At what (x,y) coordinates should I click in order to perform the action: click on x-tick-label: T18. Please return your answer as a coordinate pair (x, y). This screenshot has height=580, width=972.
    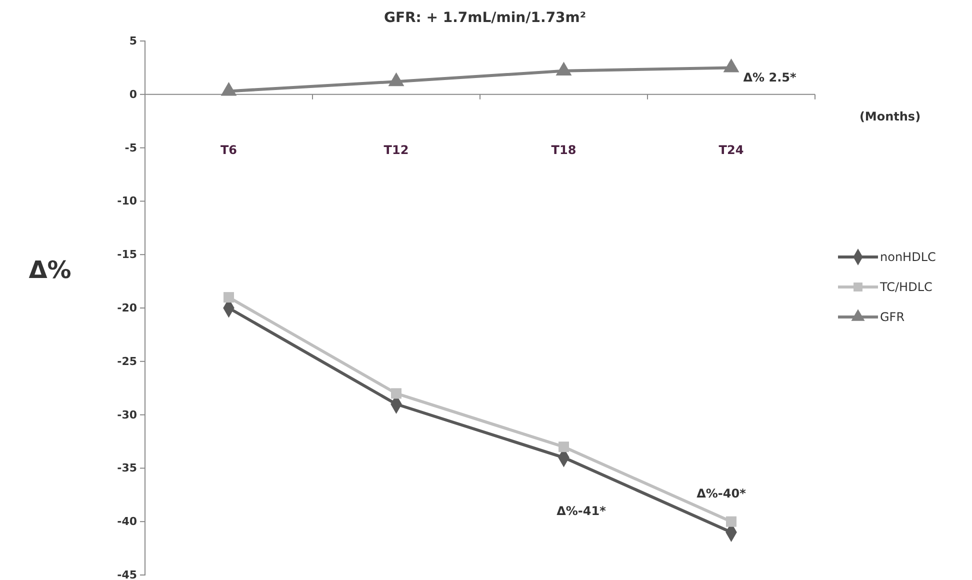
    Looking at the image, I should click on (563, 149).